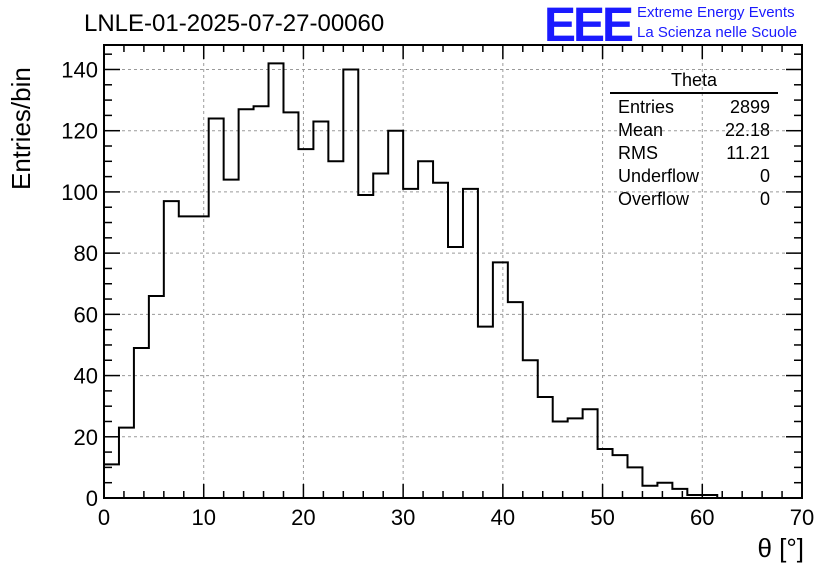 Image resolution: width=836 pixels, height=572 pixels. I want to click on x-tick-label: 60, so click(702, 517).